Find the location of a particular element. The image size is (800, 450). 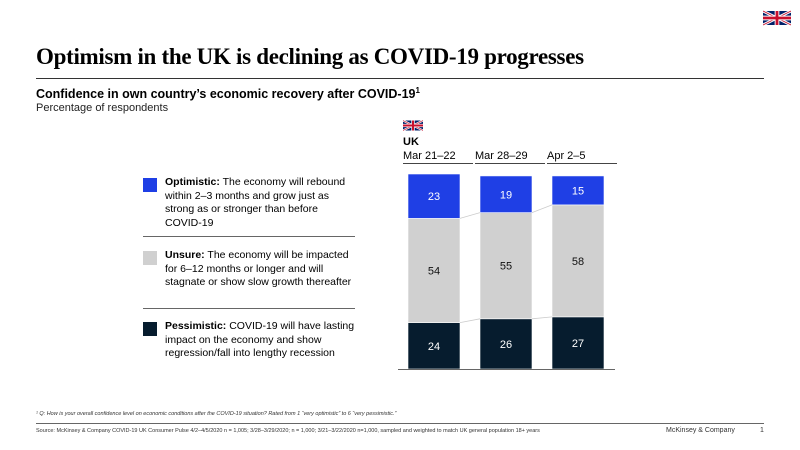

title-divider is located at coordinates (400, 78).